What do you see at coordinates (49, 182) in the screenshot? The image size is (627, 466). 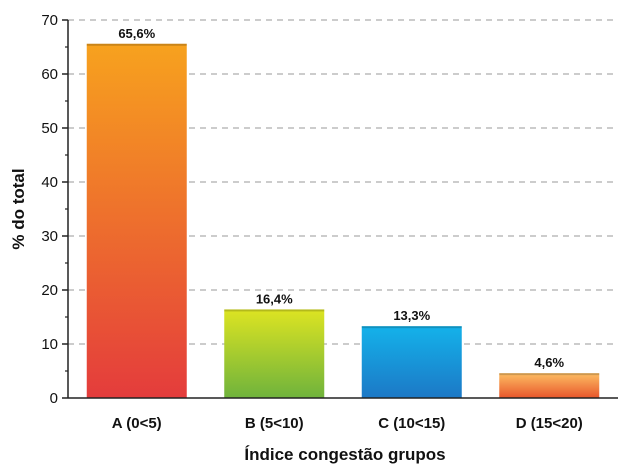 I see `y-tick-label: 40` at bounding box center [49, 182].